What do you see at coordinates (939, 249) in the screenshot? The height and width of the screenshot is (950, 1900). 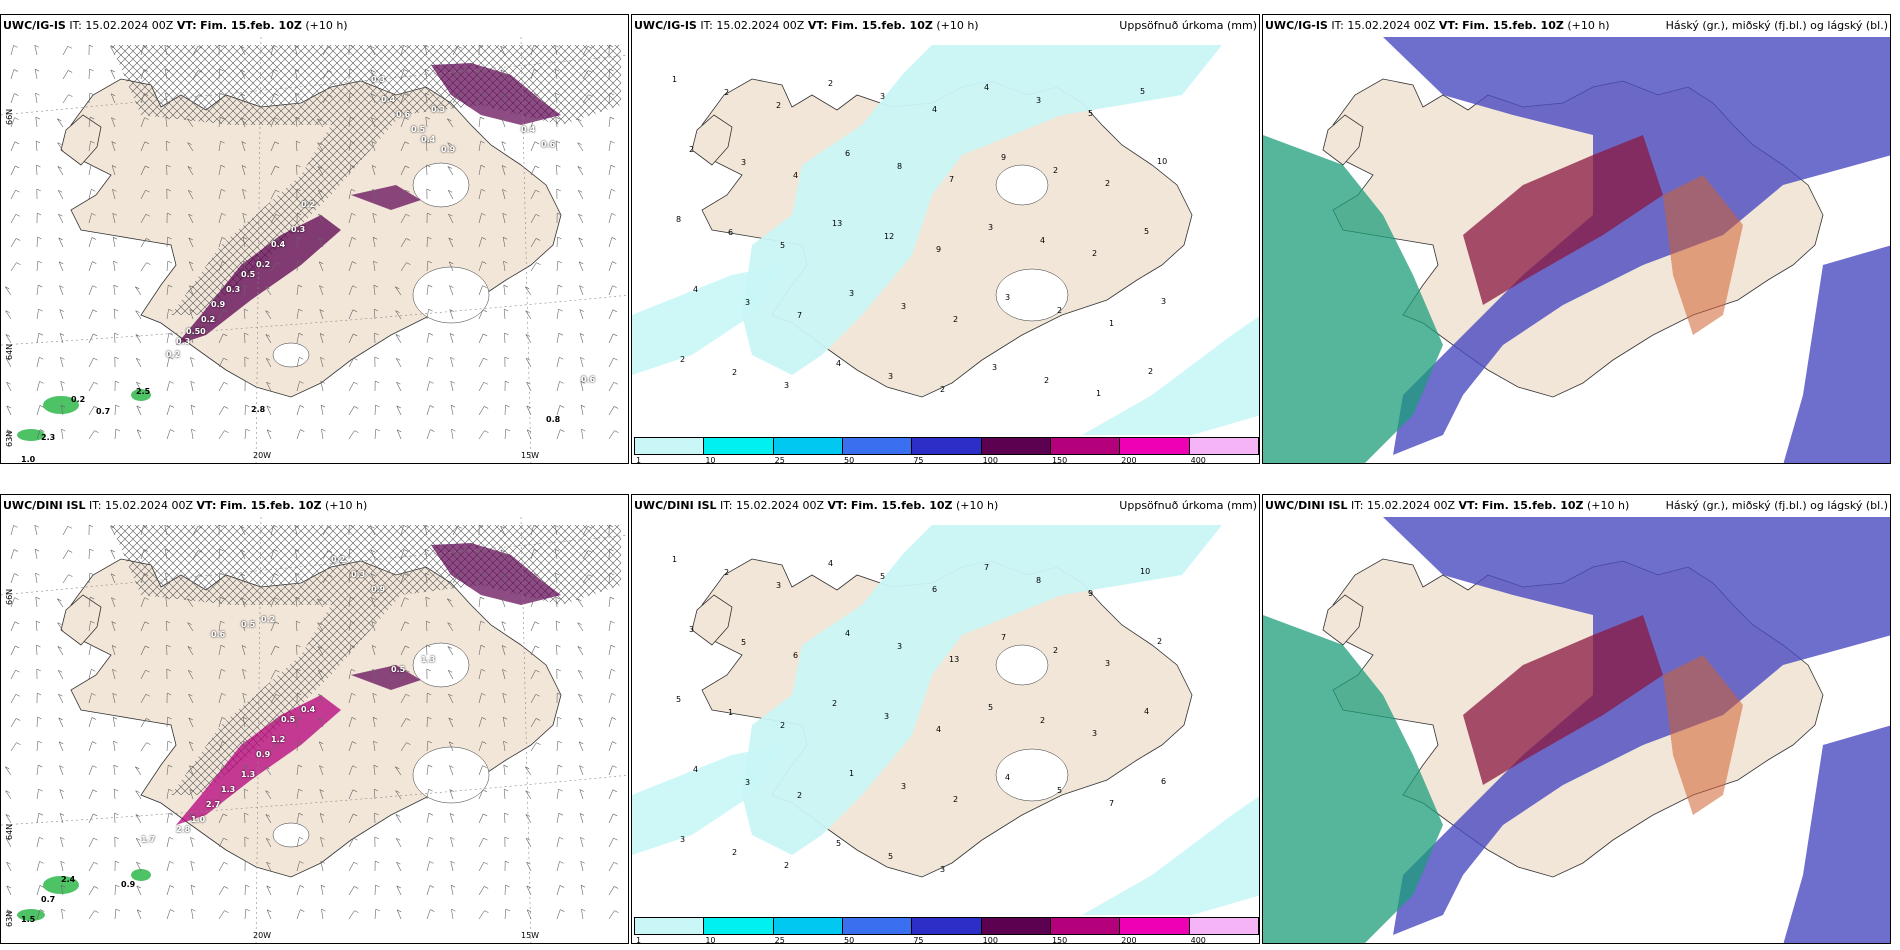 I see `precip-amount-label: 9` at bounding box center [939, 249].